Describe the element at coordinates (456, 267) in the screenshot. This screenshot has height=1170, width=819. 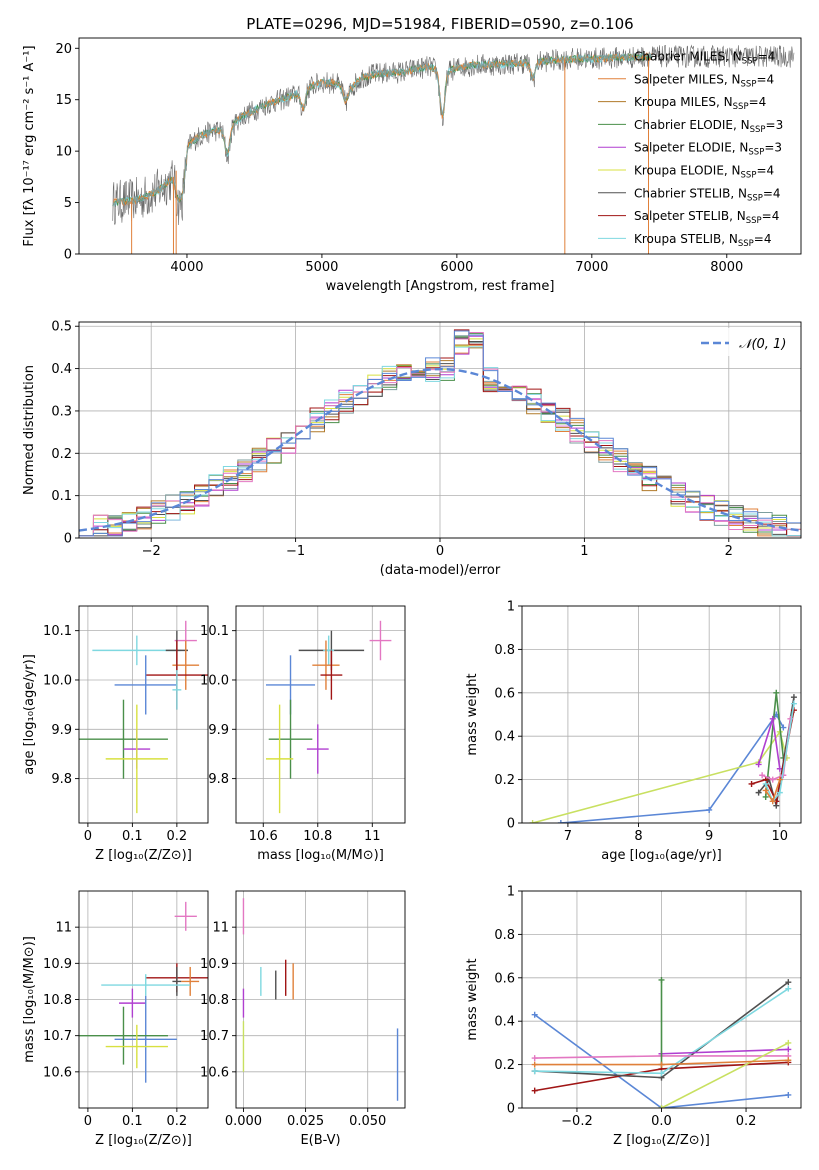
I see `x-tick-label: 6000` at that location.